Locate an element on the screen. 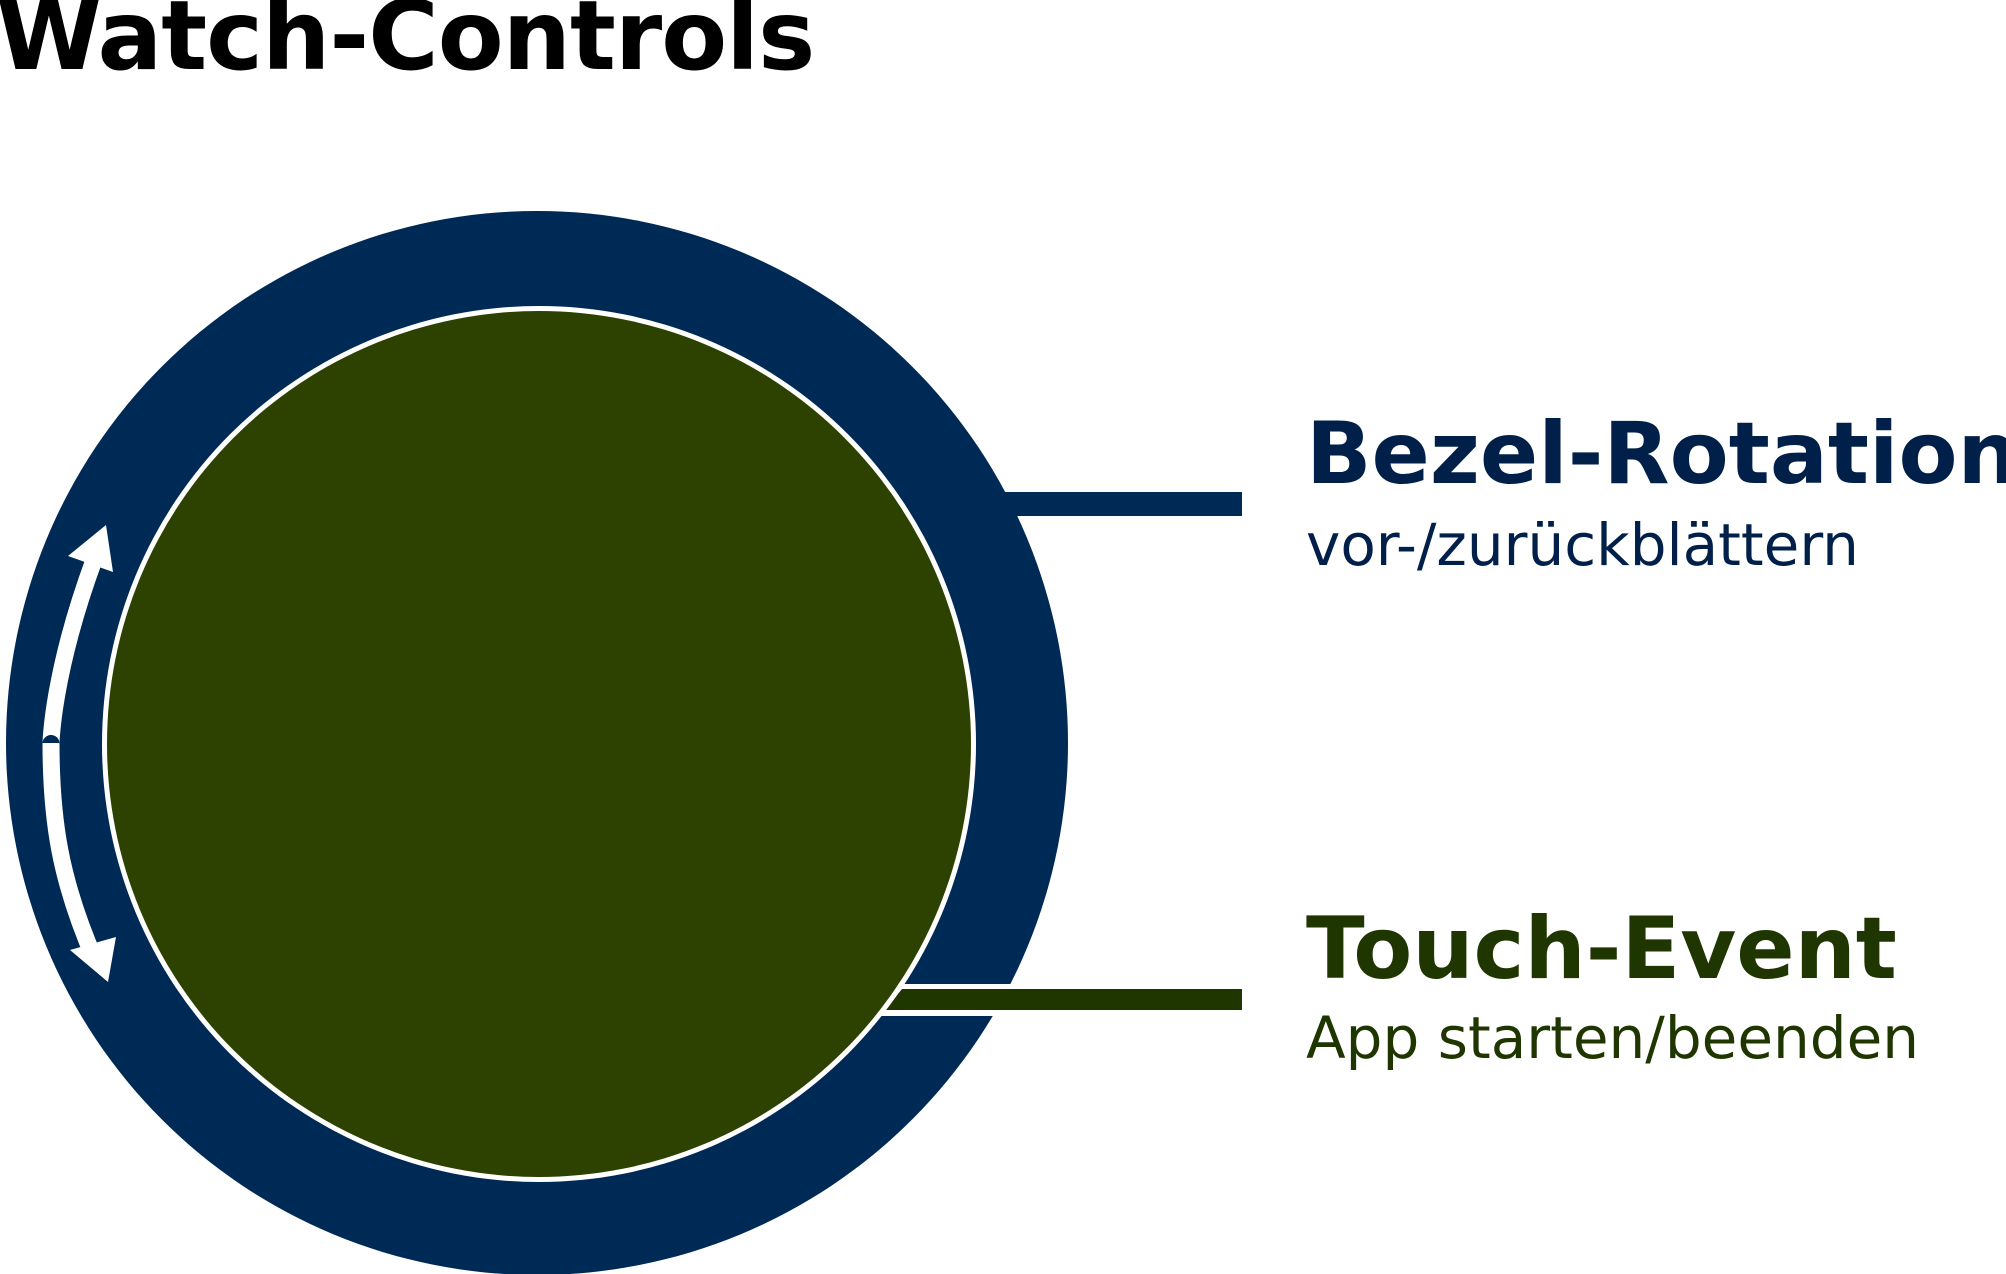 The image size is (2006, 1274). bezel-connector-line is located at coordinates (1116, 504).